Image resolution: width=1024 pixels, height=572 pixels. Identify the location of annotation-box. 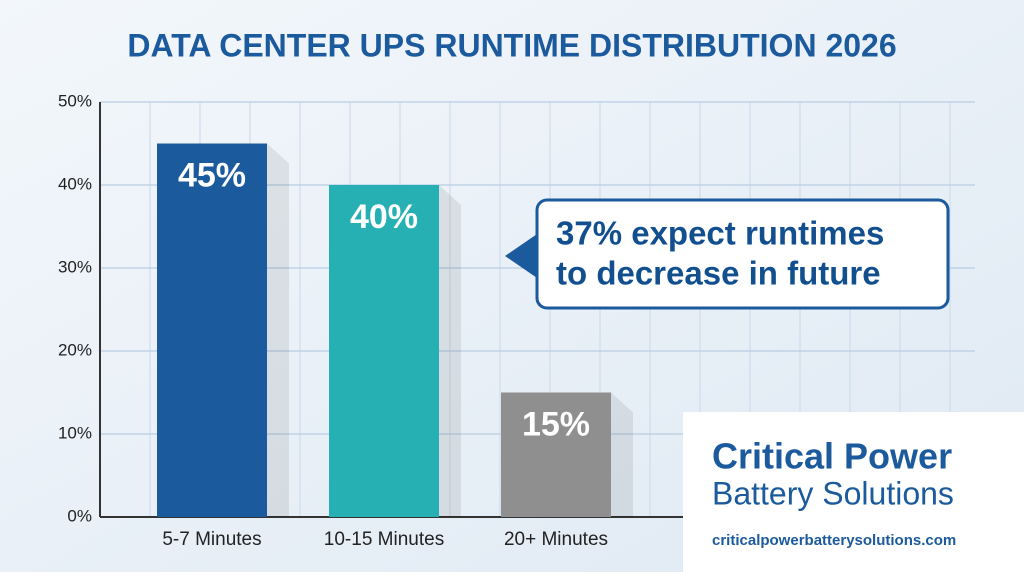
(742, 254).